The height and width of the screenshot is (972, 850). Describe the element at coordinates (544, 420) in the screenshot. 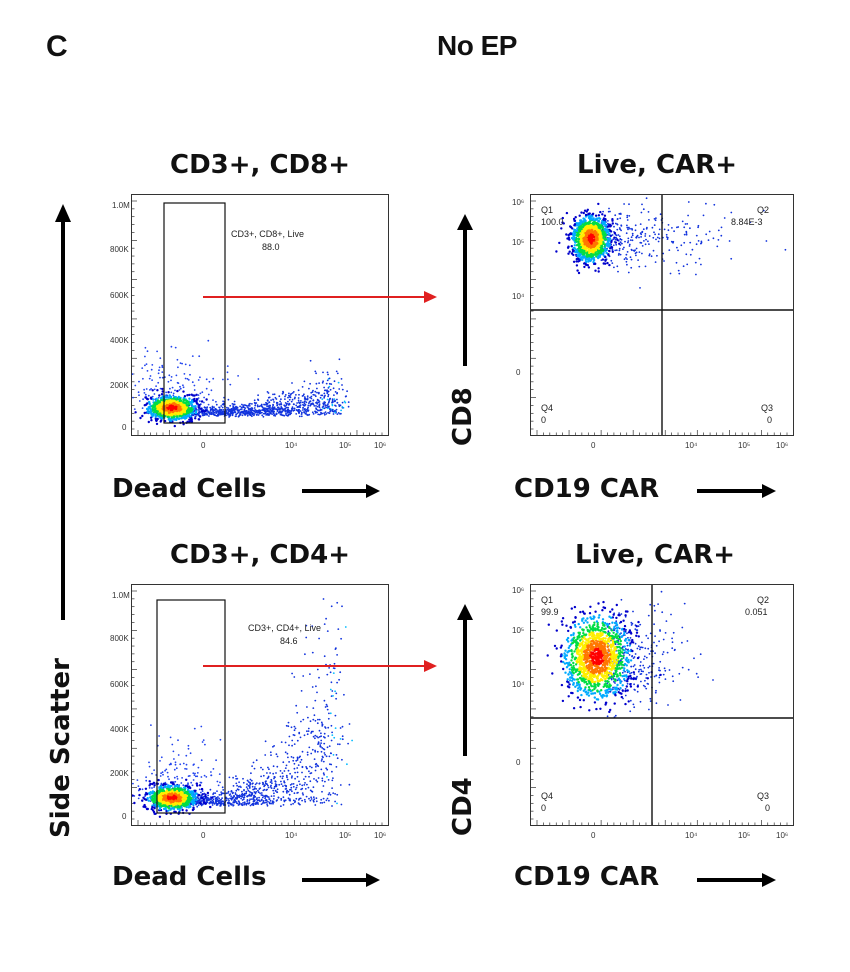

I see `plot2-q4-value: 0` at that location.